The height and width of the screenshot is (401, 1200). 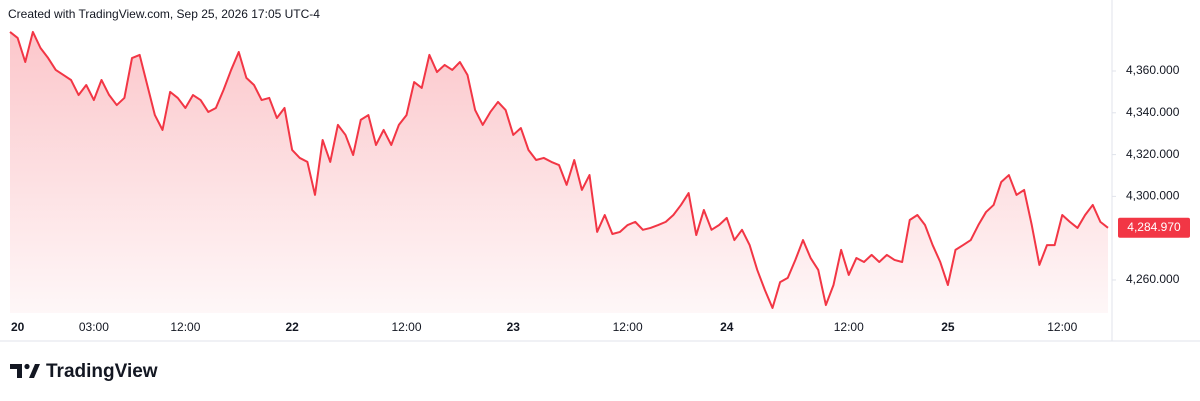 I want to click on brand-logo, so click(x=25, y=370).